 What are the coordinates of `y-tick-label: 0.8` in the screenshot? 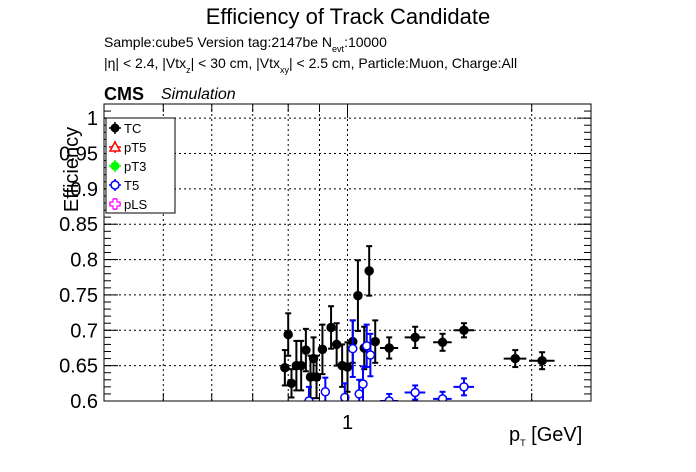 It's located at (84, 261).